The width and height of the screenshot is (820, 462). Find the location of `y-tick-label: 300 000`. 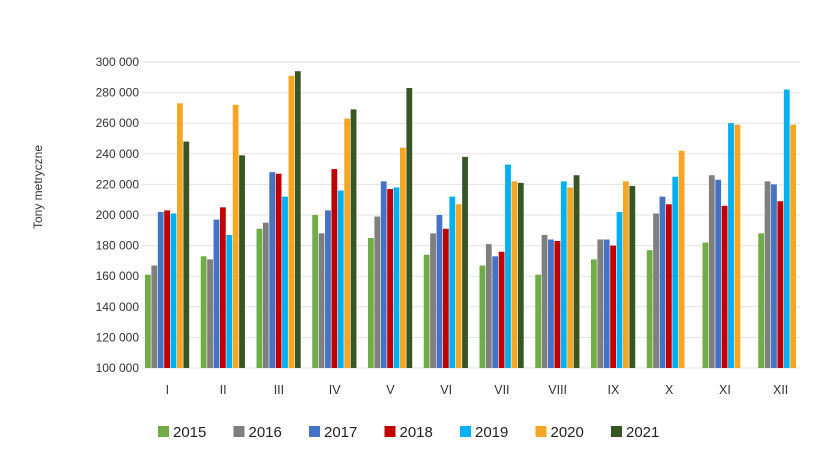

y-tick-label: 300 000 is located at coordinates (118, 62).